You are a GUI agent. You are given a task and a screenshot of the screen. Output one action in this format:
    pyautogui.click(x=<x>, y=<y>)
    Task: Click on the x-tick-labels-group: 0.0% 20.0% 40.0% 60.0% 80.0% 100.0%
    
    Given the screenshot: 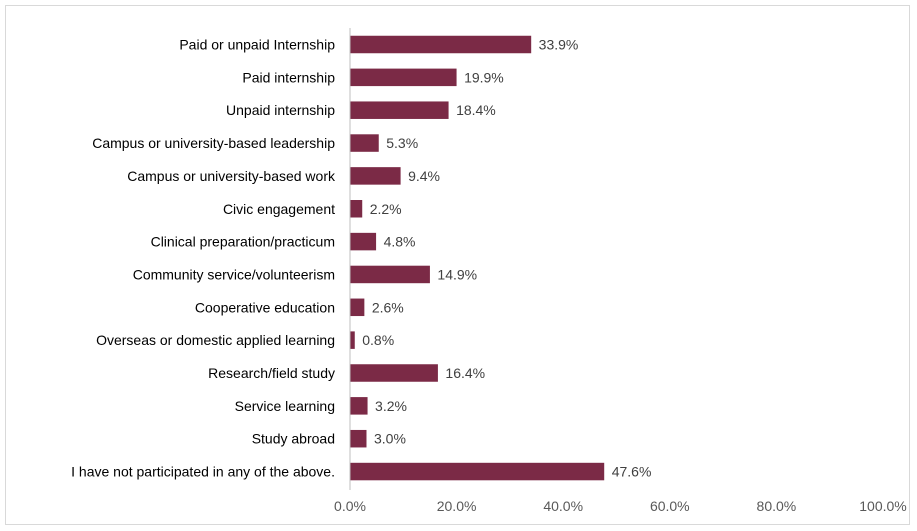 What is the action you would take?
    pyautogui.click(x=620, y=506)
    